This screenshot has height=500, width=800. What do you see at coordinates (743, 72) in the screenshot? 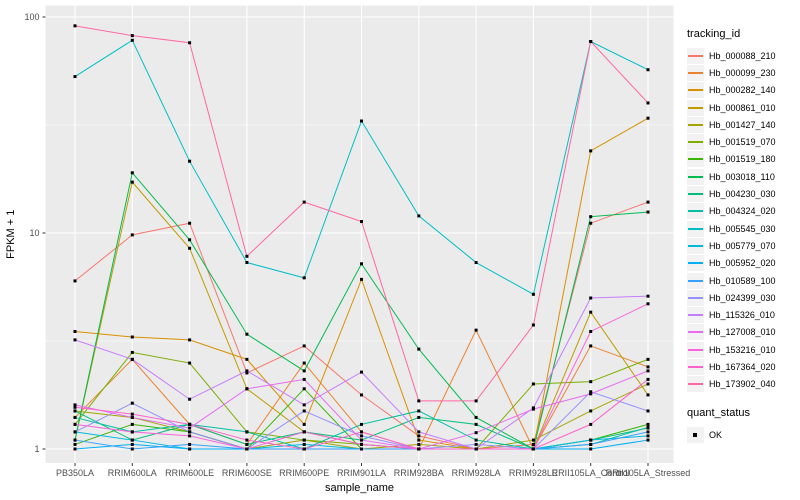
I see `legend-item: Hb_000099_230` at bounding box center [743, 72].